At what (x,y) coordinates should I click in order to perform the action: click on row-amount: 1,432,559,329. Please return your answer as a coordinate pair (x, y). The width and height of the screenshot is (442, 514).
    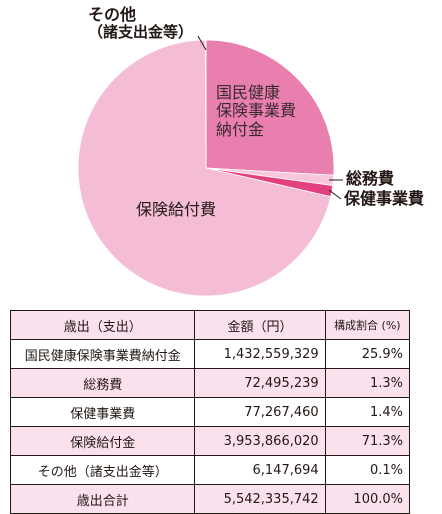
    Looking at the image, I should click on (260, 354).